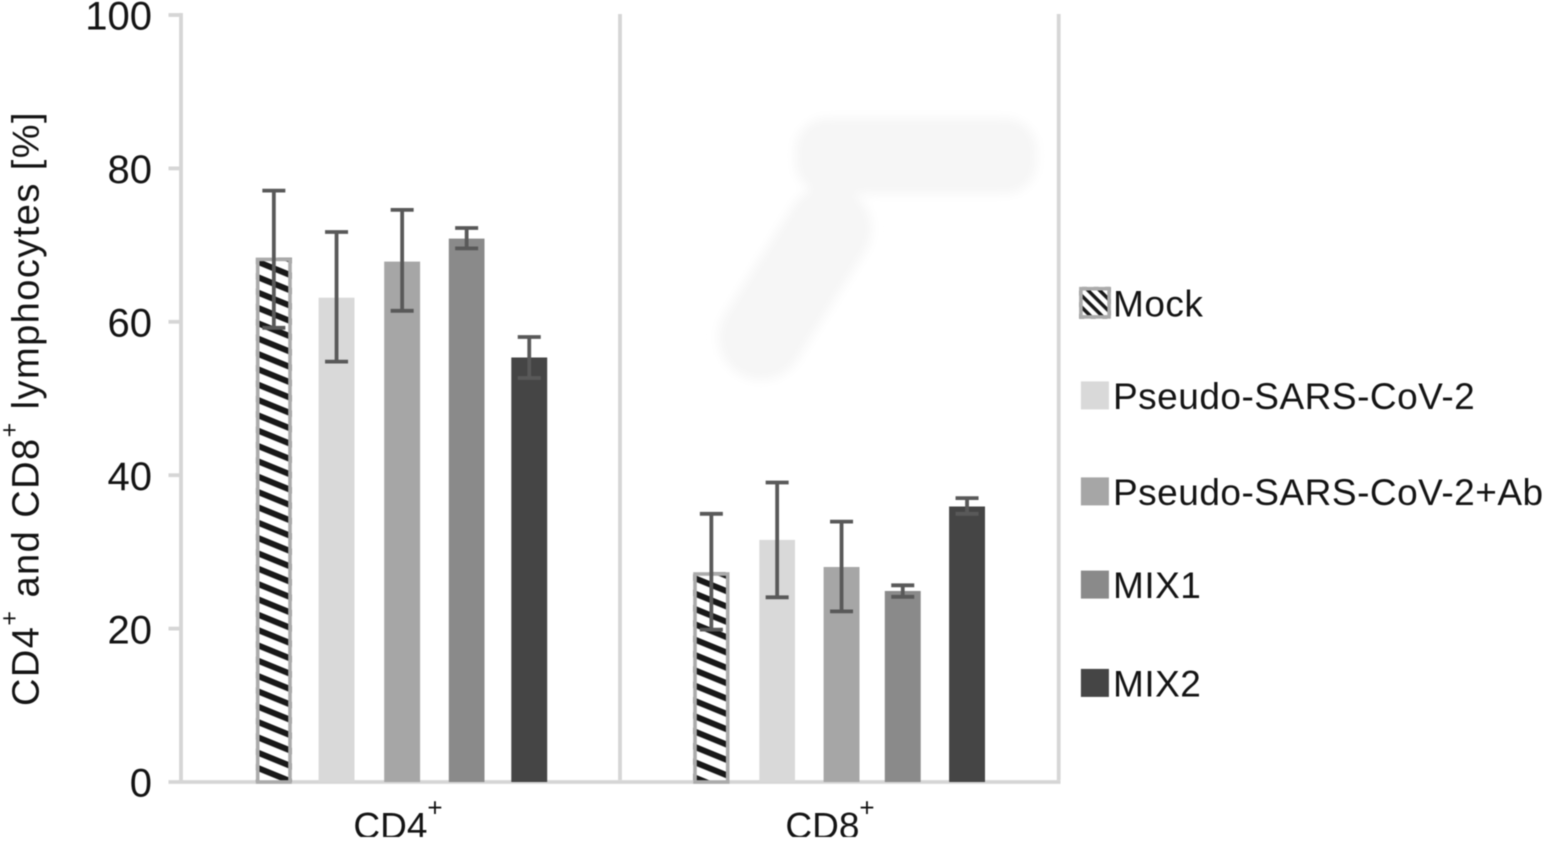  Describe the element at coordinates (1158, 303) in the screenshot. I see `svg-text: Mock` at that location.